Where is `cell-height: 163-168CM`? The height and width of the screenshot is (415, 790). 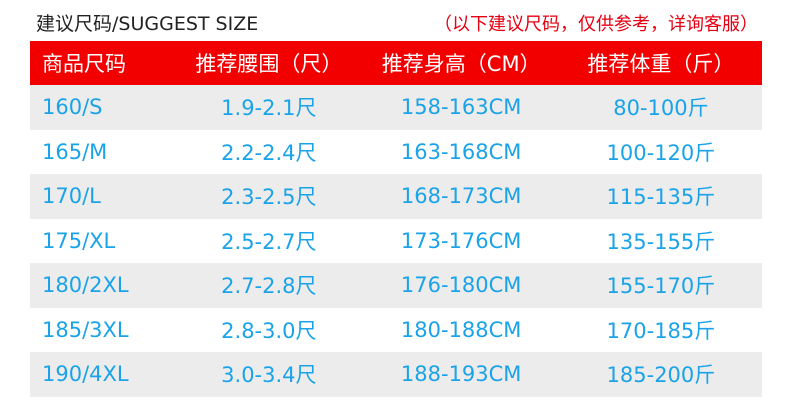 cell-height: 163-168CM is located at coordinates (461, 151).